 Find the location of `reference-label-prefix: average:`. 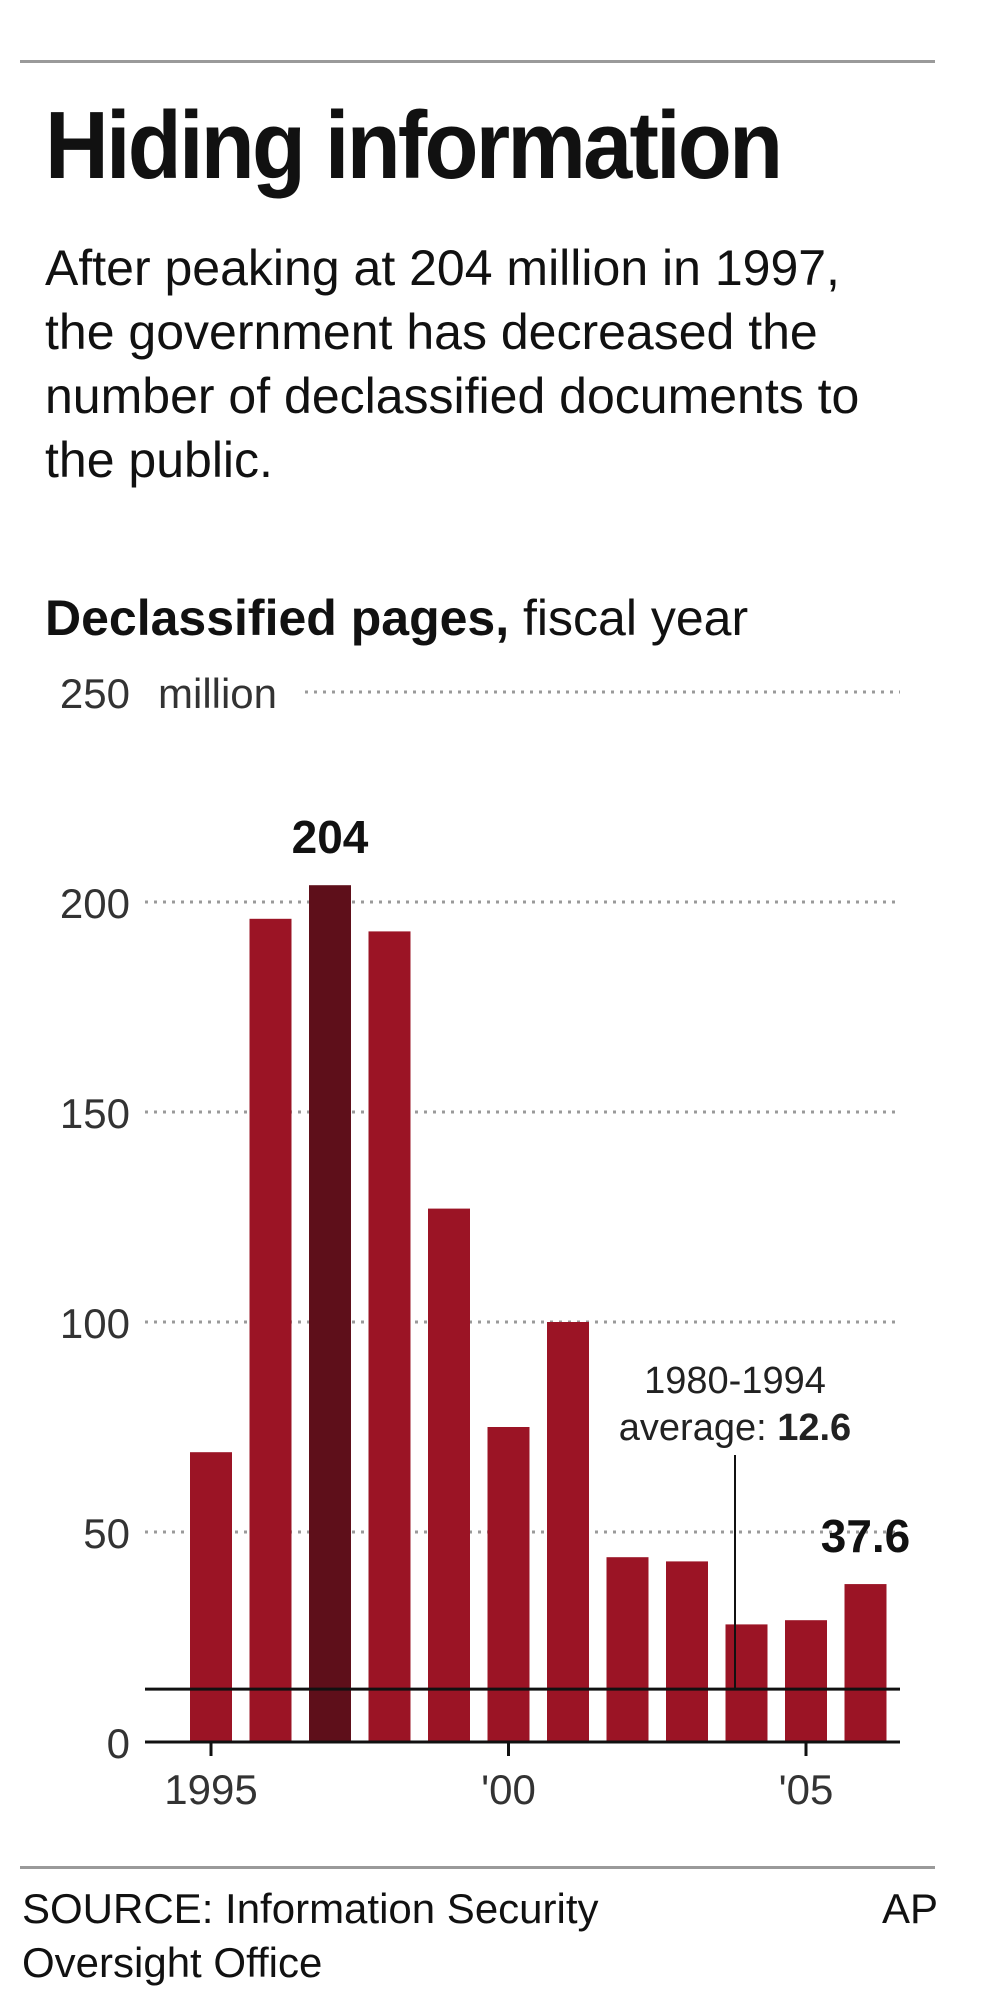

reference-label-prefix: average: is located at coordinates (698, 1428).